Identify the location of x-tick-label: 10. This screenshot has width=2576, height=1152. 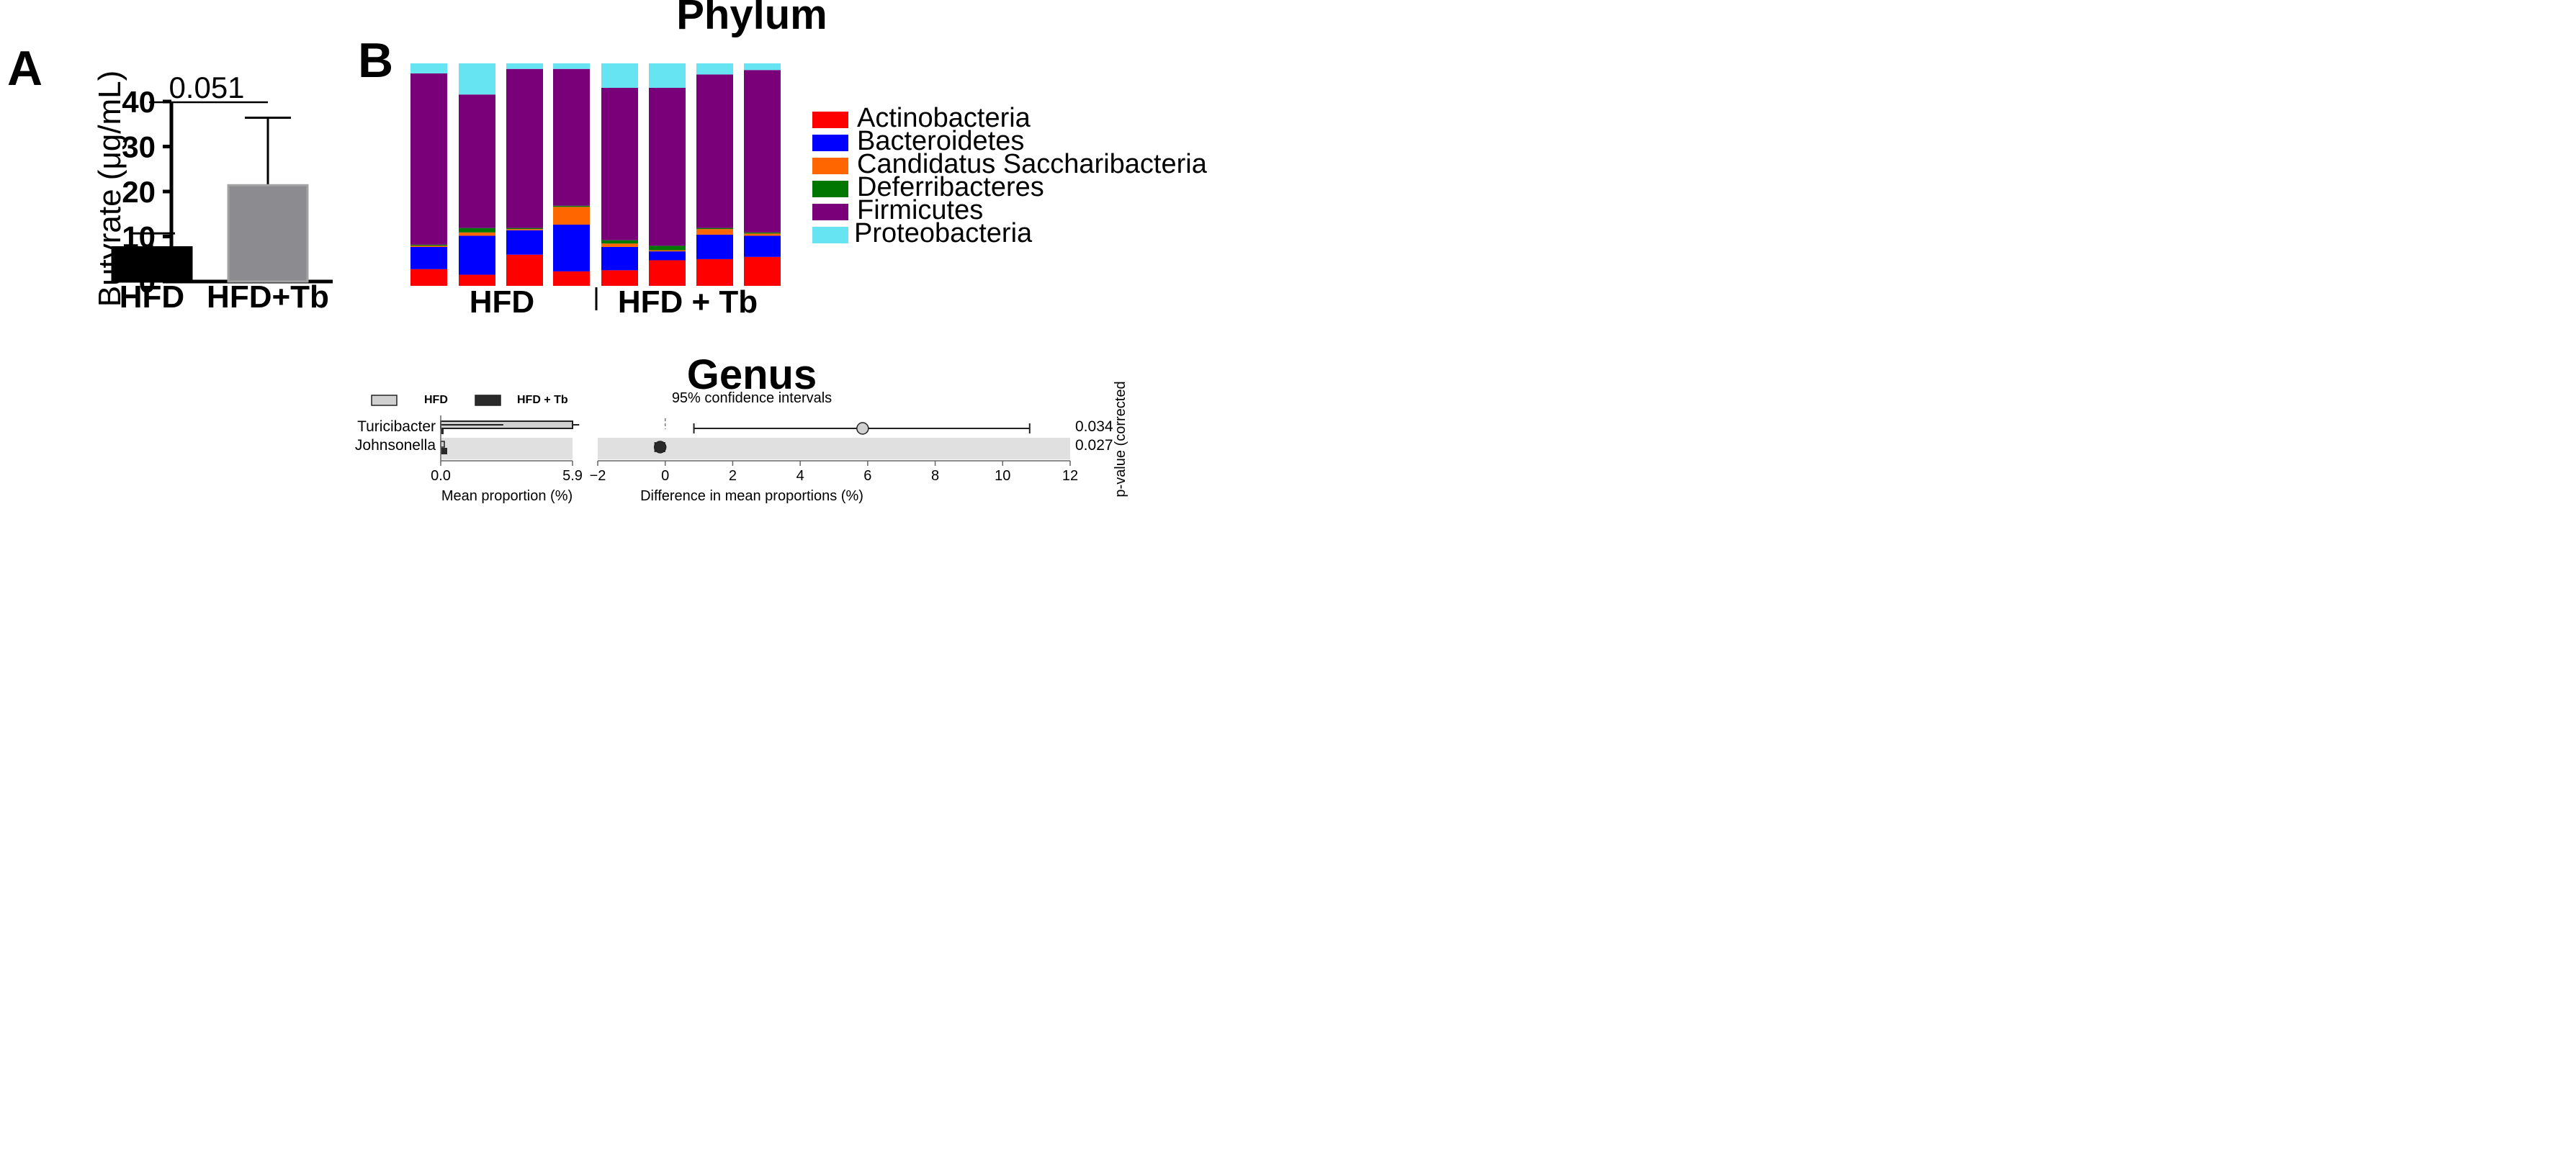
(1002, 476).